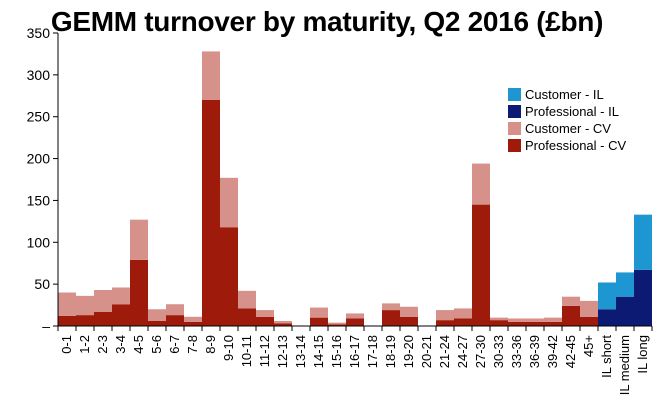  I want to click on bar-11-12-customer-cv, so click(265, 313).